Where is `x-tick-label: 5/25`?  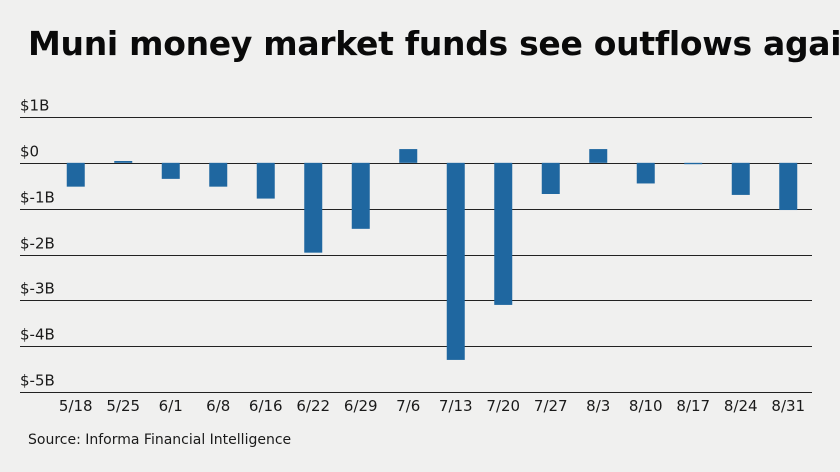
x-tick-label: 5/25 is located at coordinates (123, 406).